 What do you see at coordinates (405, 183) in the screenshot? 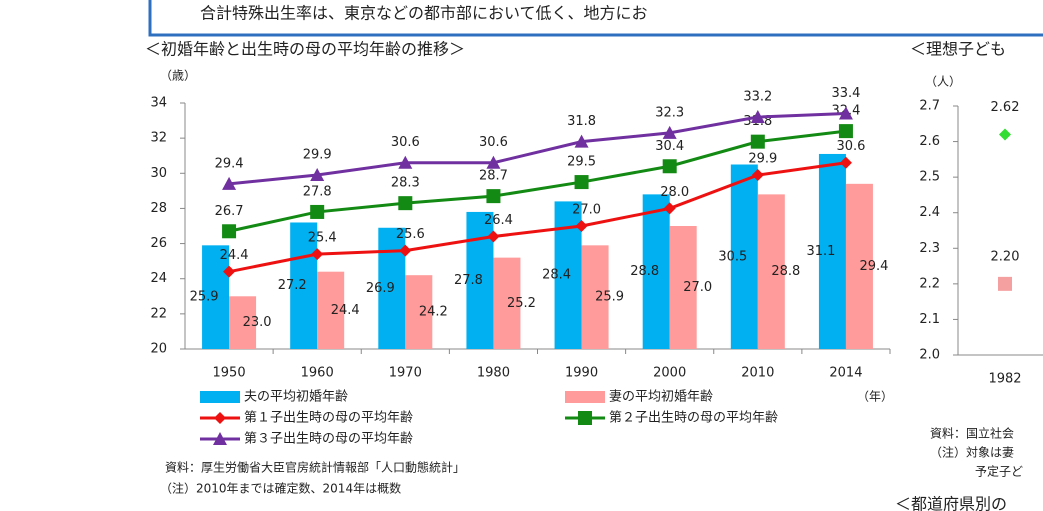
I see `value-label: 28.3` at bounding box center [405, 183].